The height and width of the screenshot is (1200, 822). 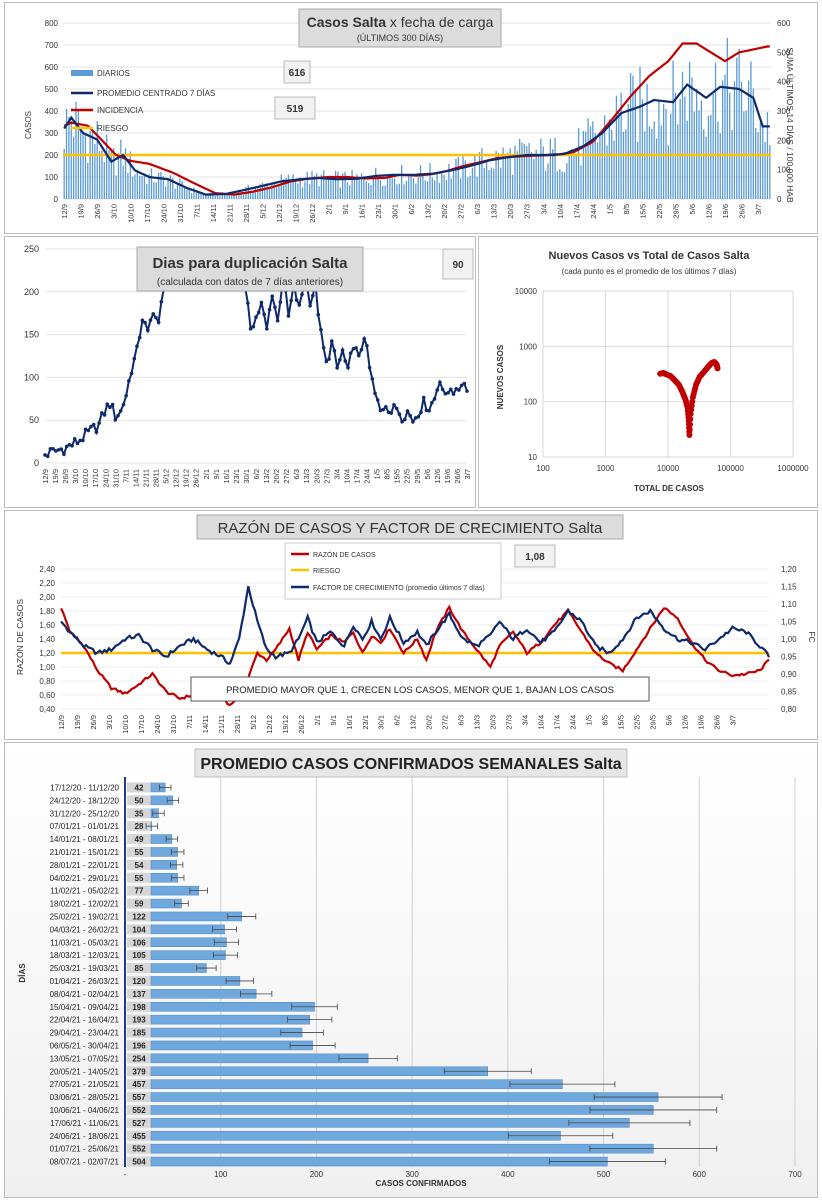 What do you see at coordinates (85, 1162) in the screenshot?
I see `semanales-category: 08/07/21 - 02/07/21` at bounding box center [85, 1162].